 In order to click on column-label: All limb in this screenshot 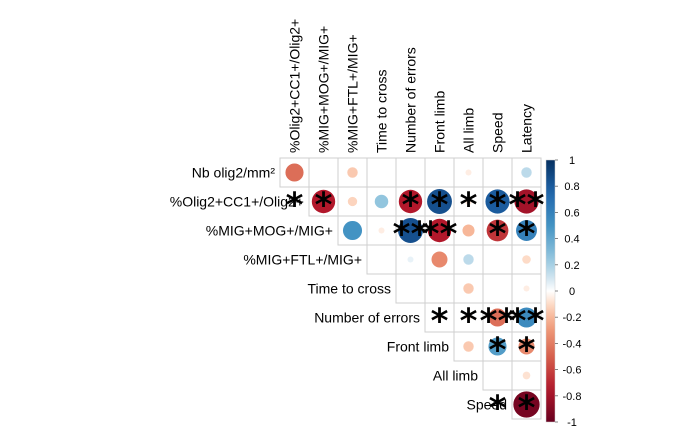, I will do `click(469, 130)`.